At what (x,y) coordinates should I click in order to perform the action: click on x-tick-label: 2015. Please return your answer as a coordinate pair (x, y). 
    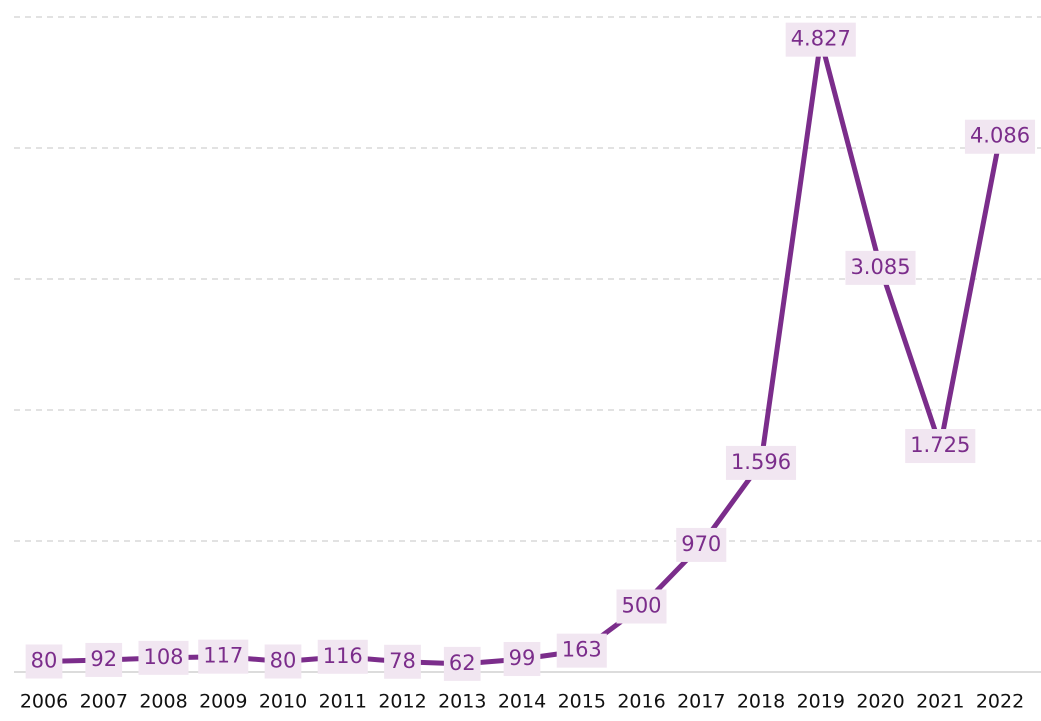
    Looking at the image, I should click on (582, 702).